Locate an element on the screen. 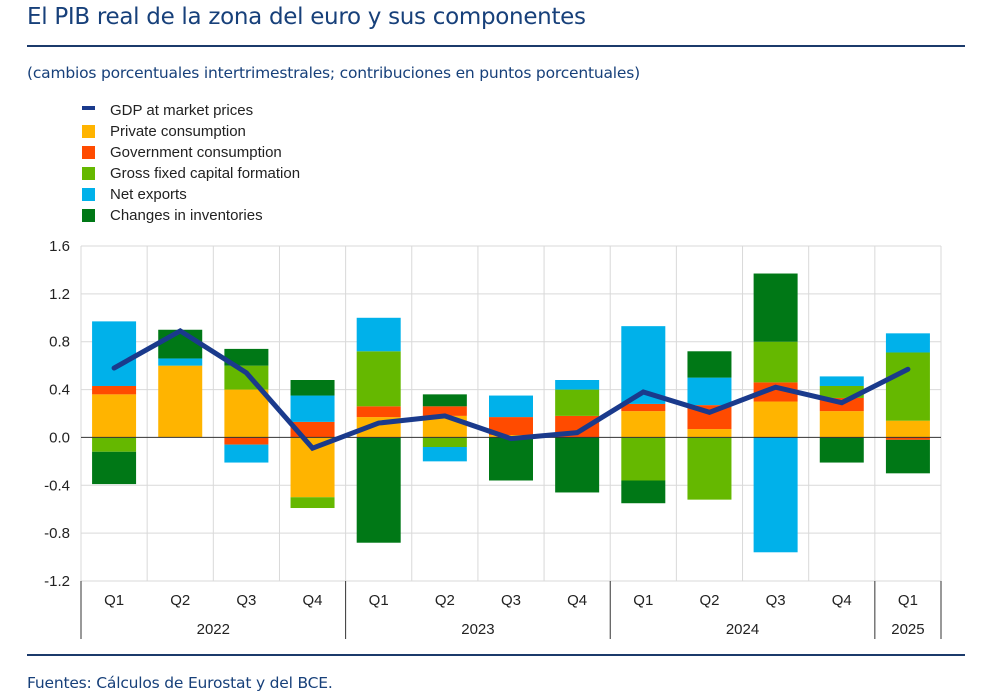 The width and height of the screenshot is (996, 692). y-tick-label: 1.6 is located at coordinates (59, 246).